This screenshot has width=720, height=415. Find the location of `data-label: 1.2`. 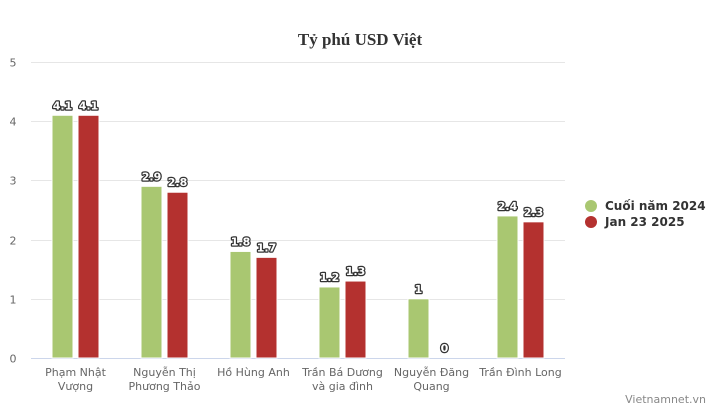

data-label: 1.2 is located at coordinates (330, 277).